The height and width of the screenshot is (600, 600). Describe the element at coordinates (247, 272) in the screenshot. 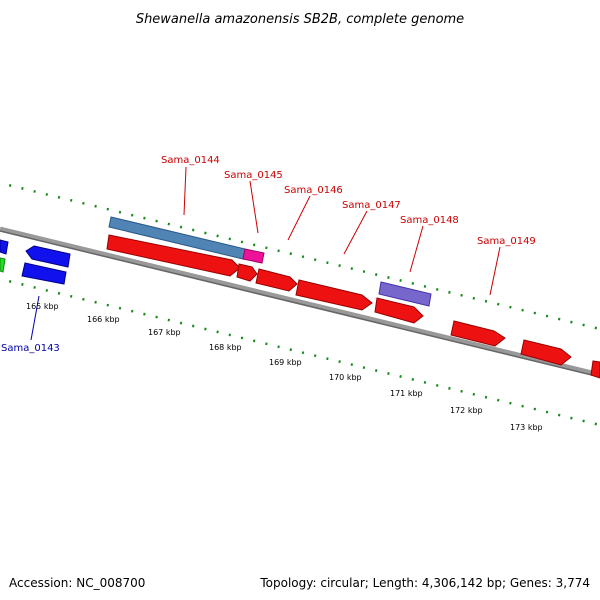

I see `gene-sama-0145-arrow` at that location.